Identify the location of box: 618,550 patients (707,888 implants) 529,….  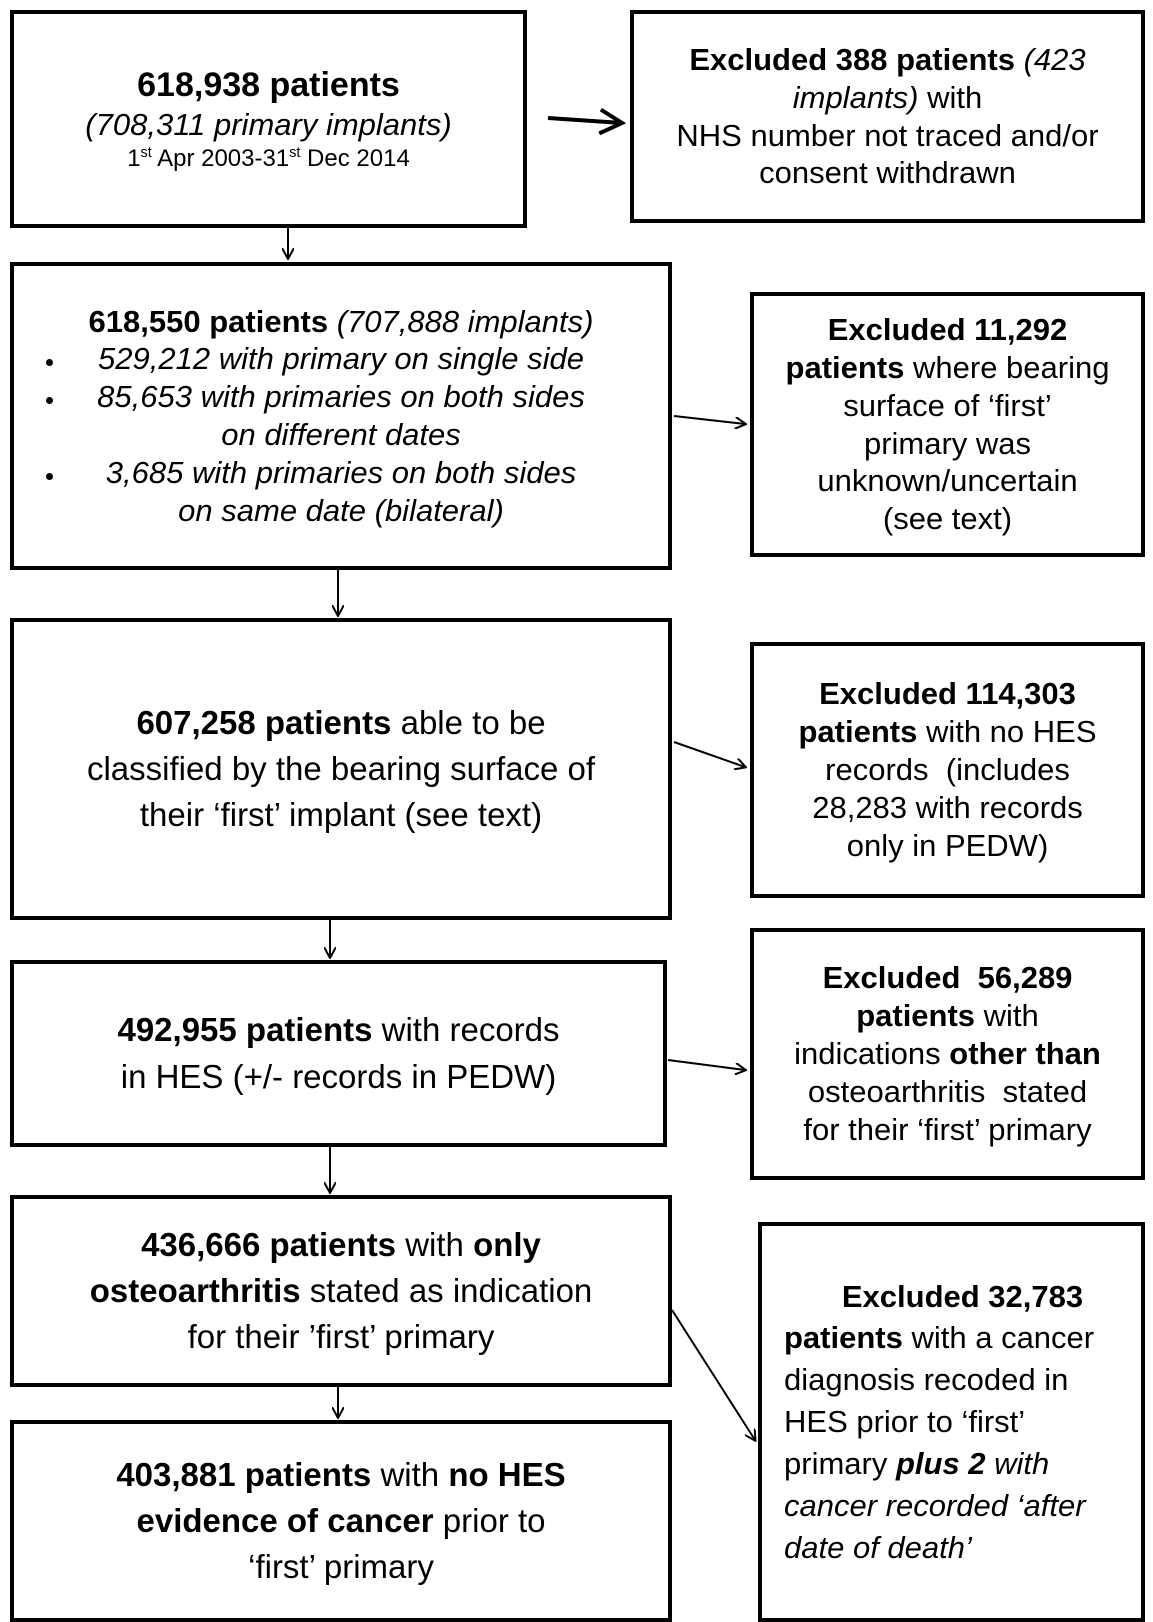
(341, 416).